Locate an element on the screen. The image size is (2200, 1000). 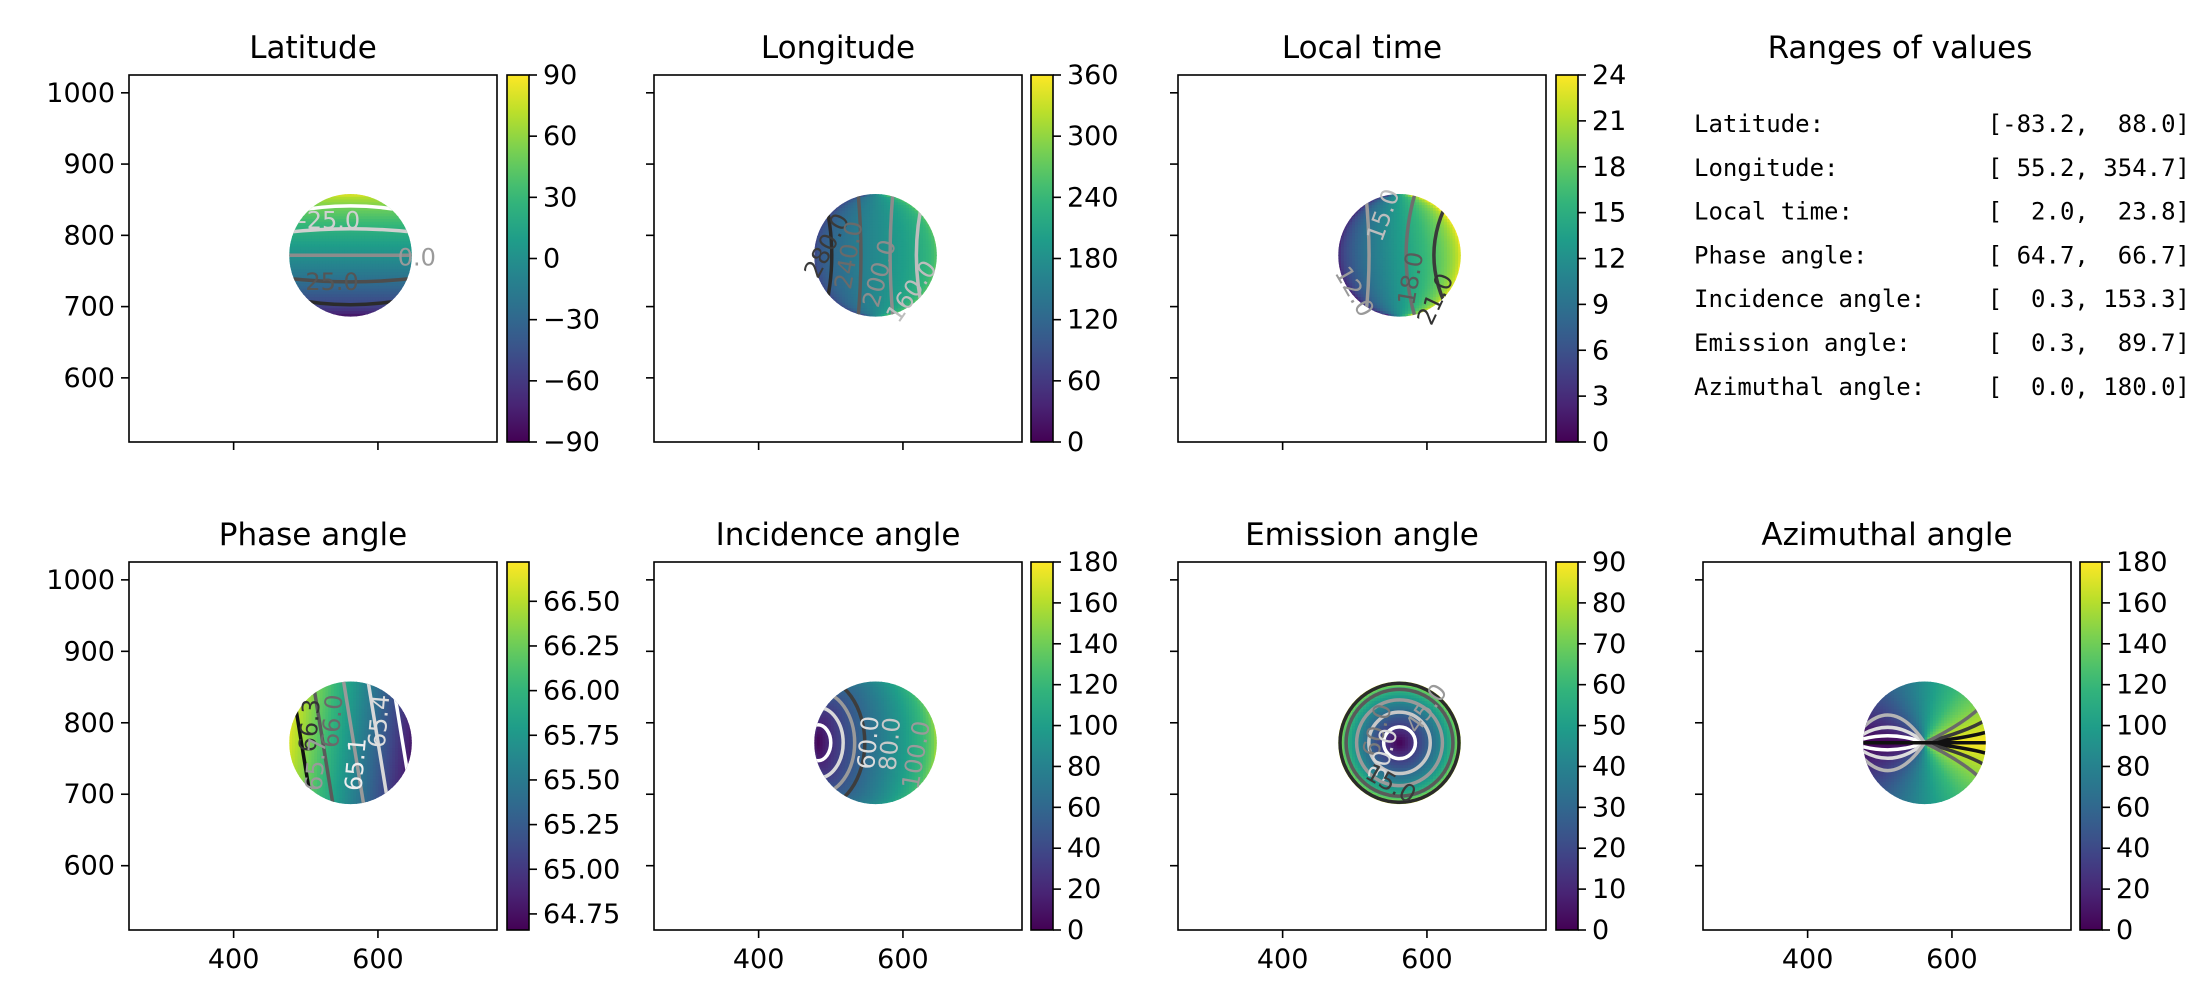
contour-label: 25.0 is located at coordinates (331, 282).